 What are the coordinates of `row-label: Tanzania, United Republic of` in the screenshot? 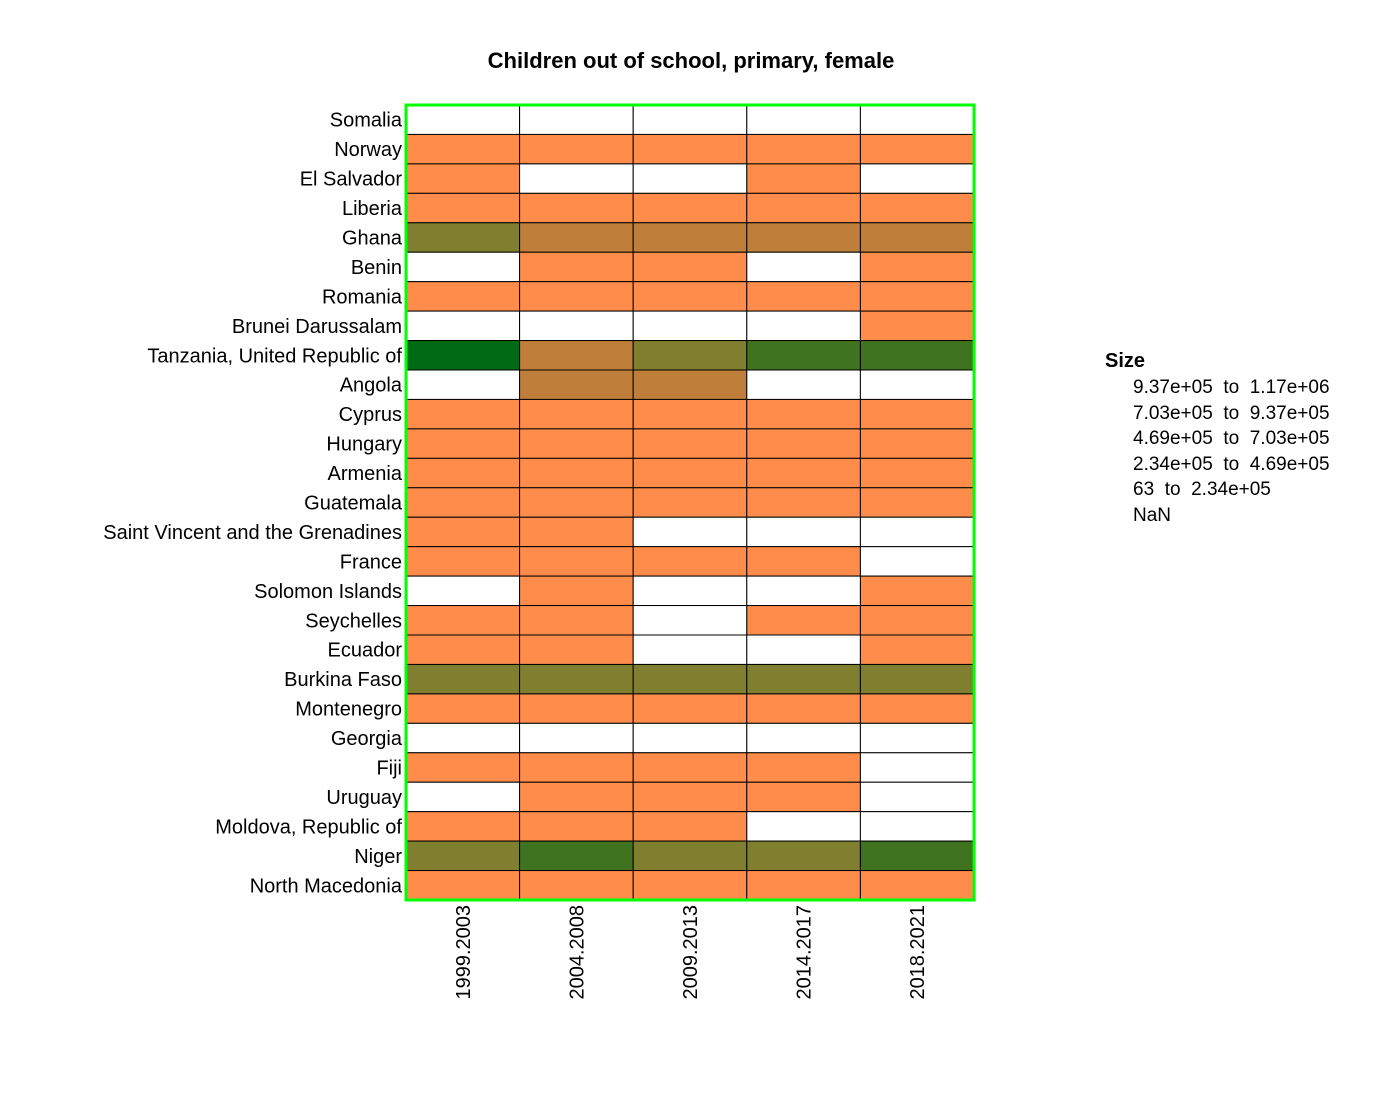 It's located at (274, 356).